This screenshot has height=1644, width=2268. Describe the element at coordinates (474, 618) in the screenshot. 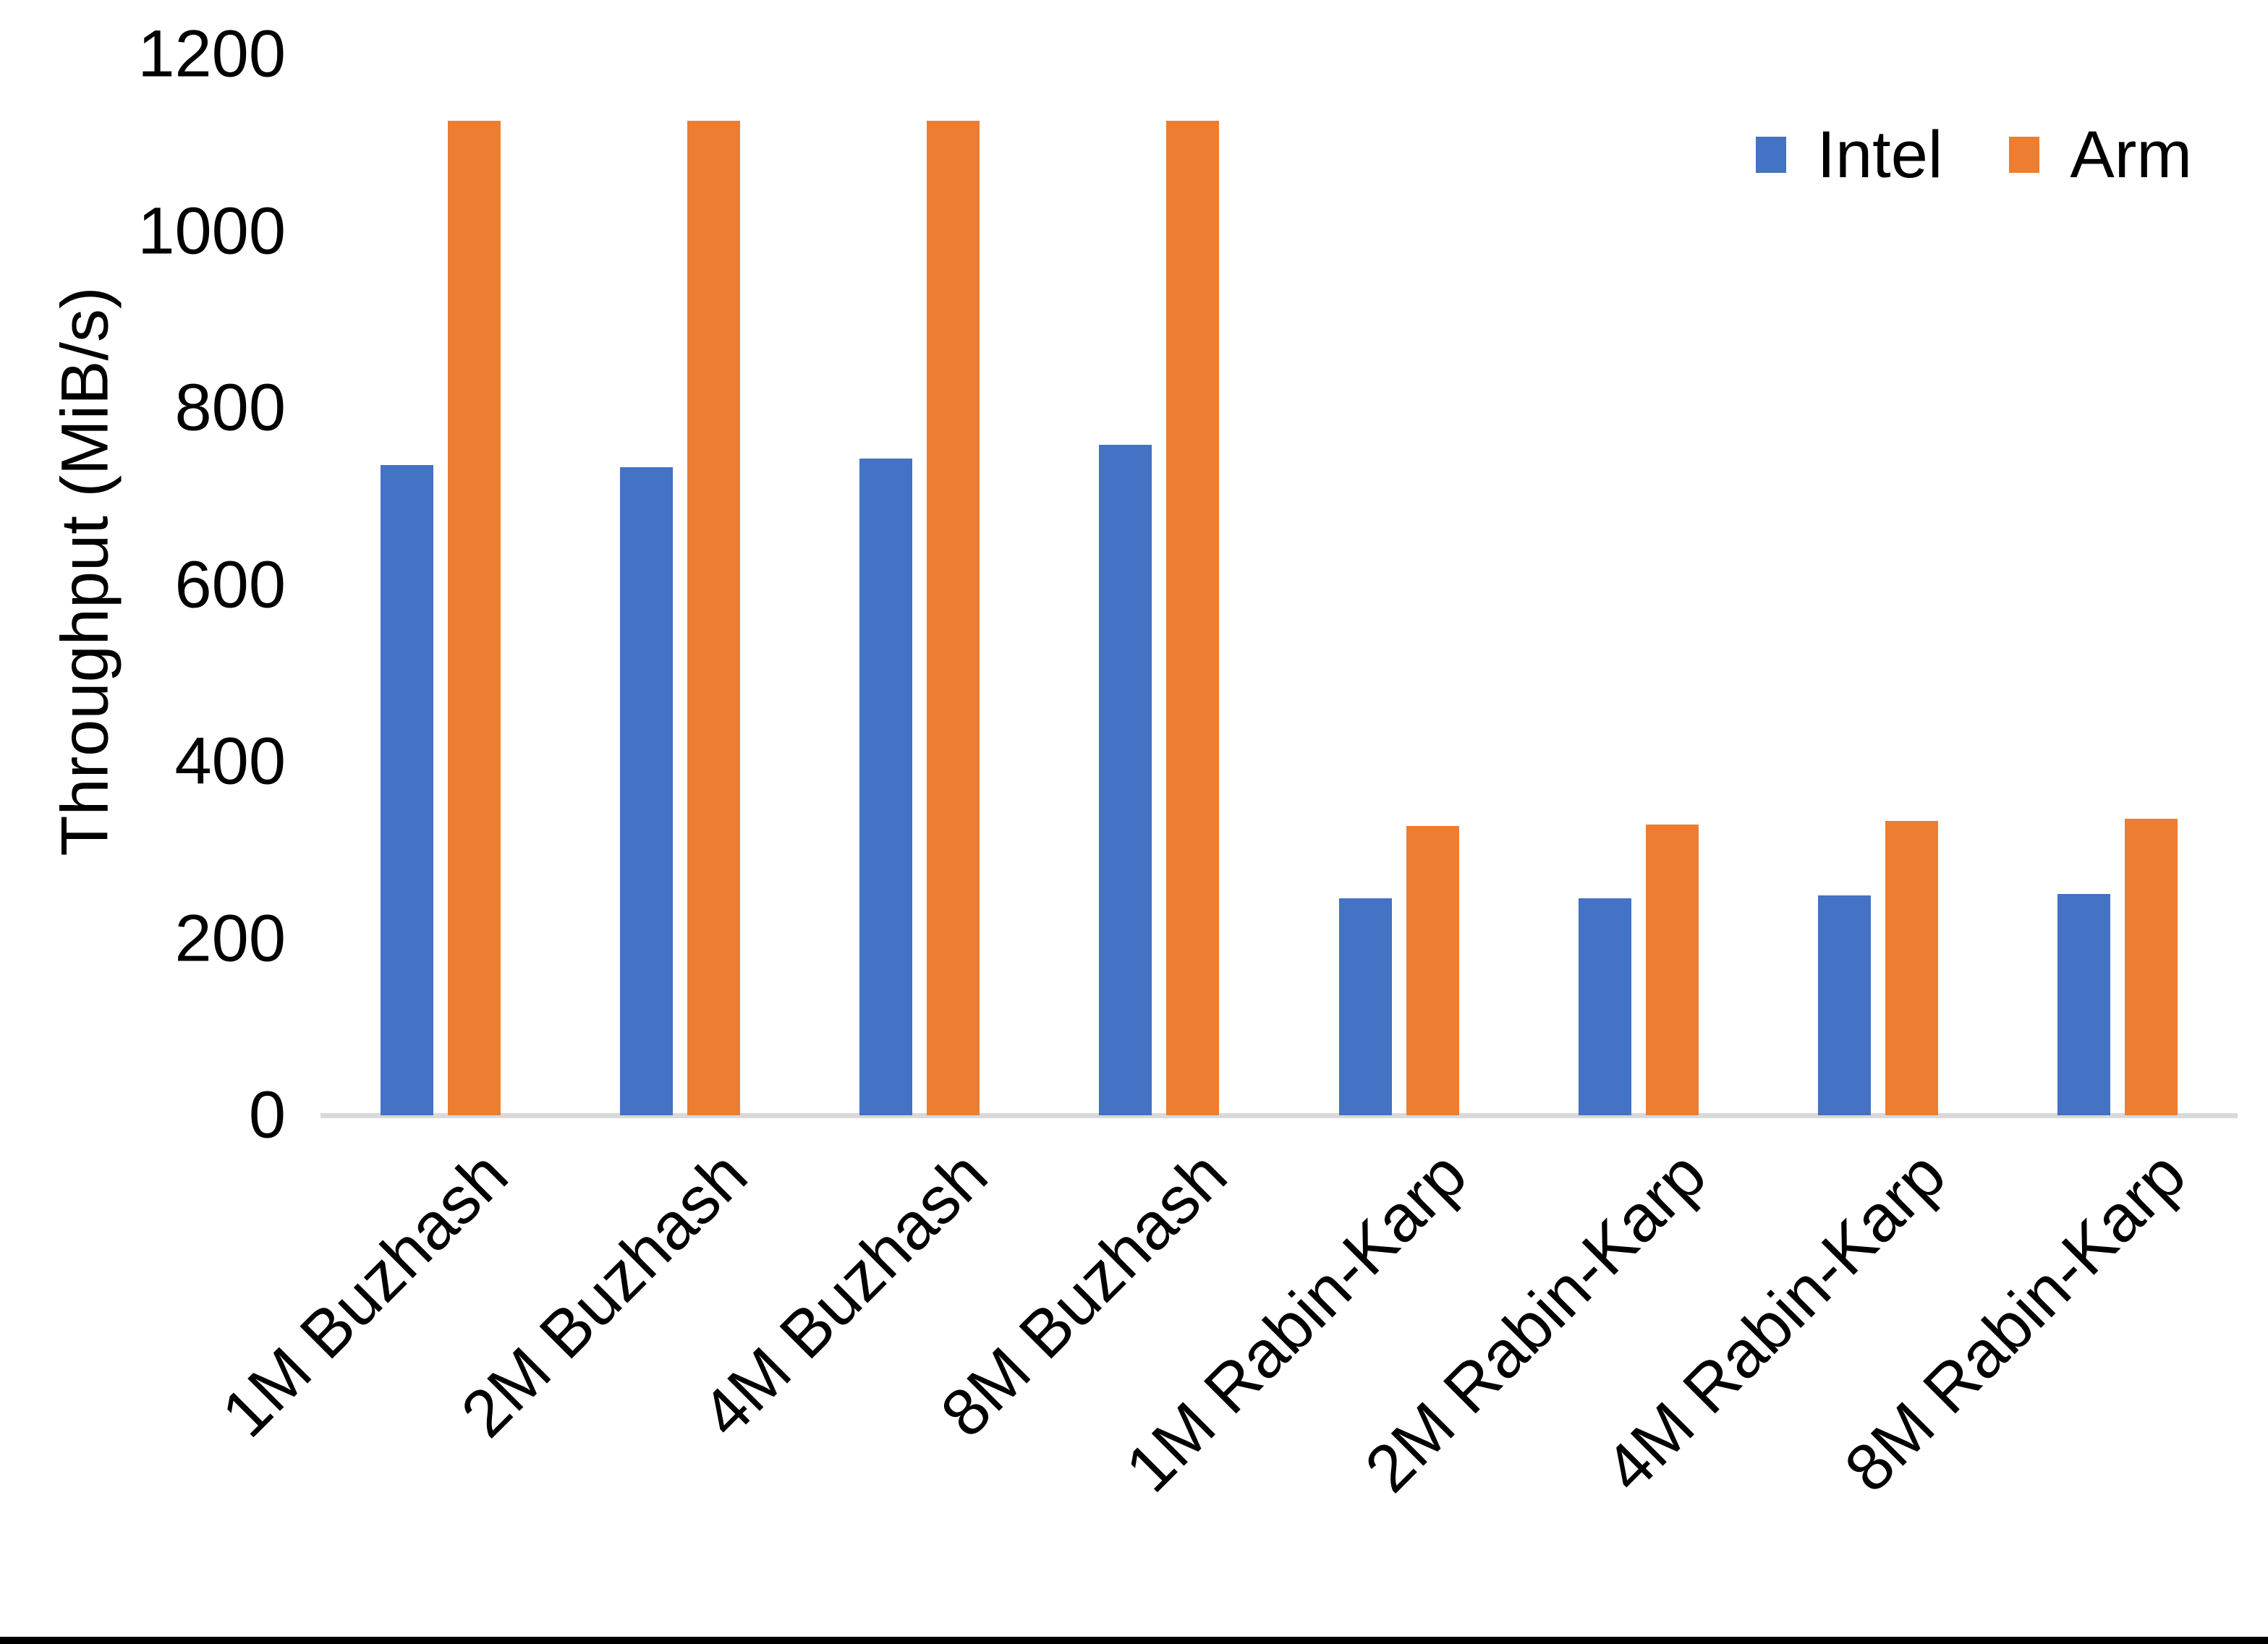

I see `bar-arm-1m-buzhash` at that location.